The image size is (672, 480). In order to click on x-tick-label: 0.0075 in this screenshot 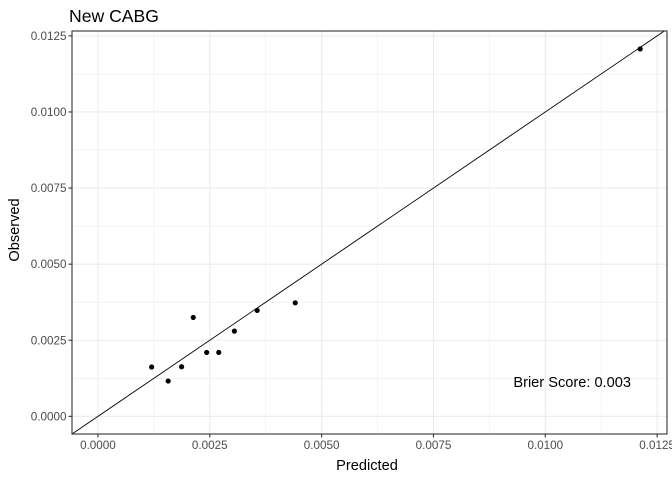, I will do `click(434, 445)`.